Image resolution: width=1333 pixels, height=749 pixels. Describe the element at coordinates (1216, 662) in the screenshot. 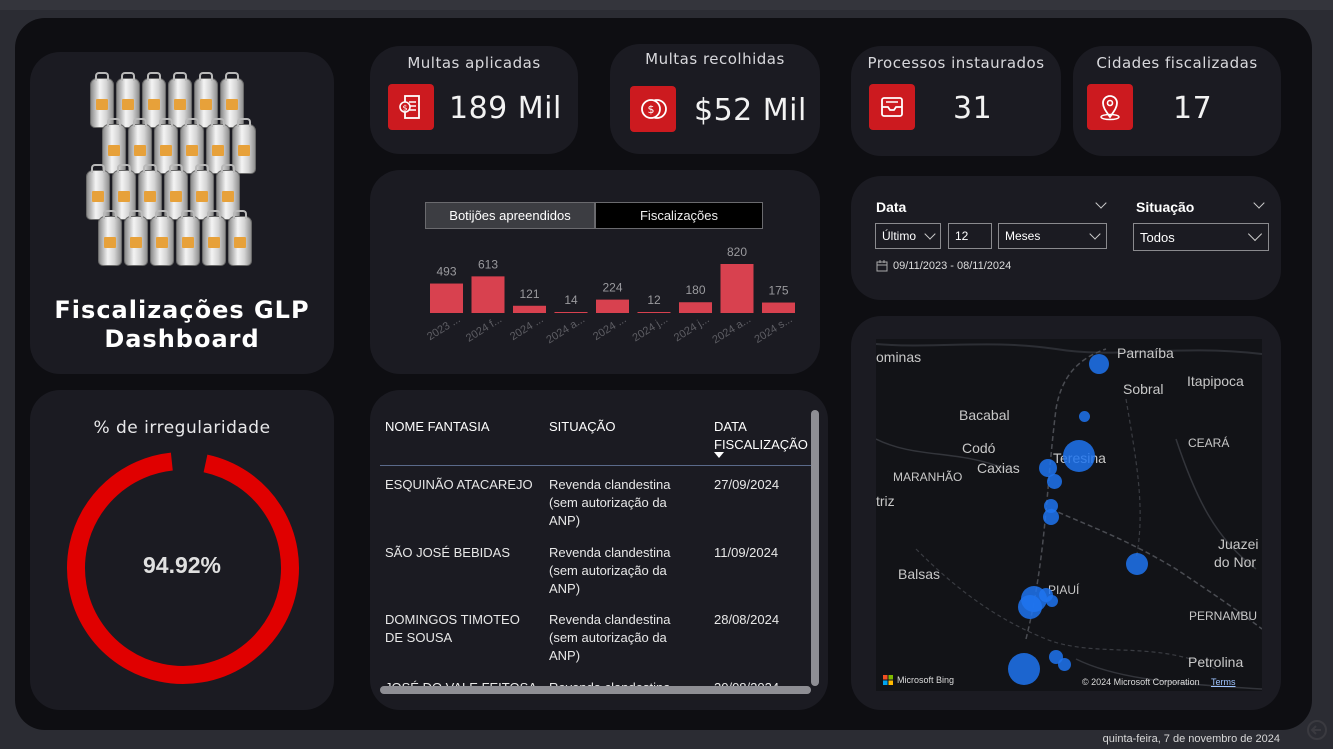

I see `map-label: Petrolina` at that location.